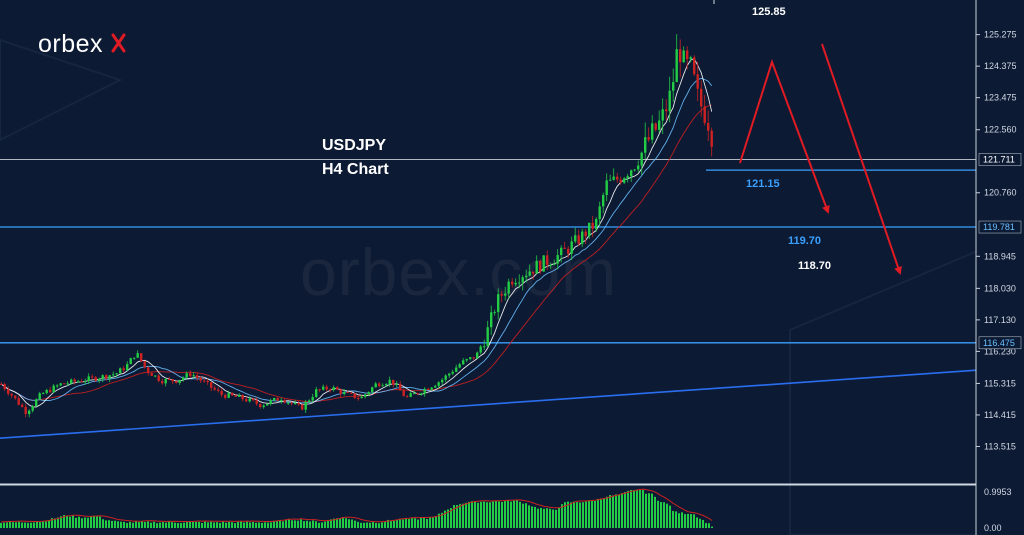 This screenshot has width=1024, height=535. Describe the element at coordinates (82, 44) in the screenshot. I see `orbex-logo: orbex` at that location.